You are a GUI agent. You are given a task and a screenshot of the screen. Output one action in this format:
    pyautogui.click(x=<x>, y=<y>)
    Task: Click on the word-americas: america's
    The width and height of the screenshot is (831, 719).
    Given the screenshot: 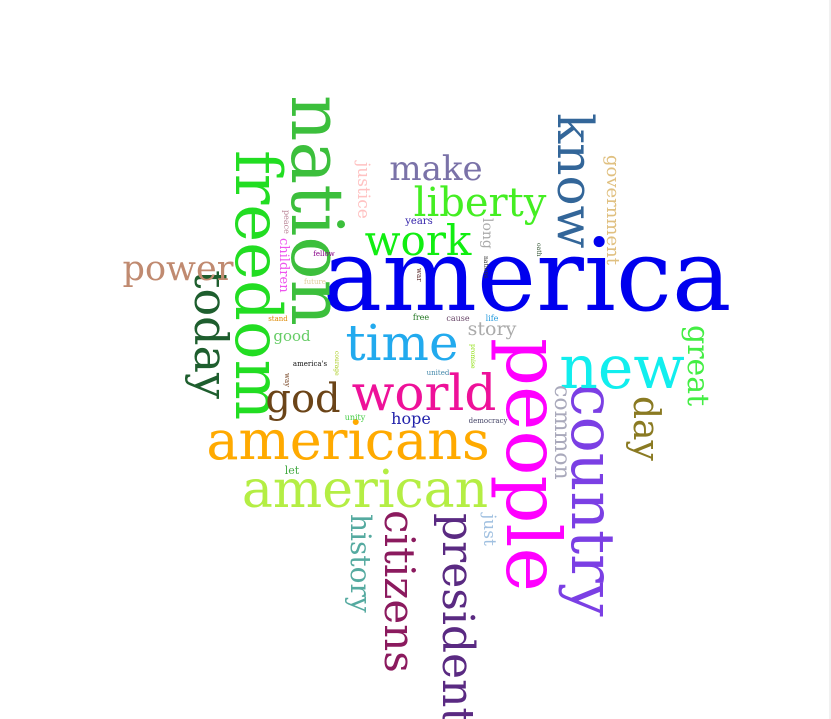 What is the action you would take?
    pyautogui.click(x=310, y=364)
    